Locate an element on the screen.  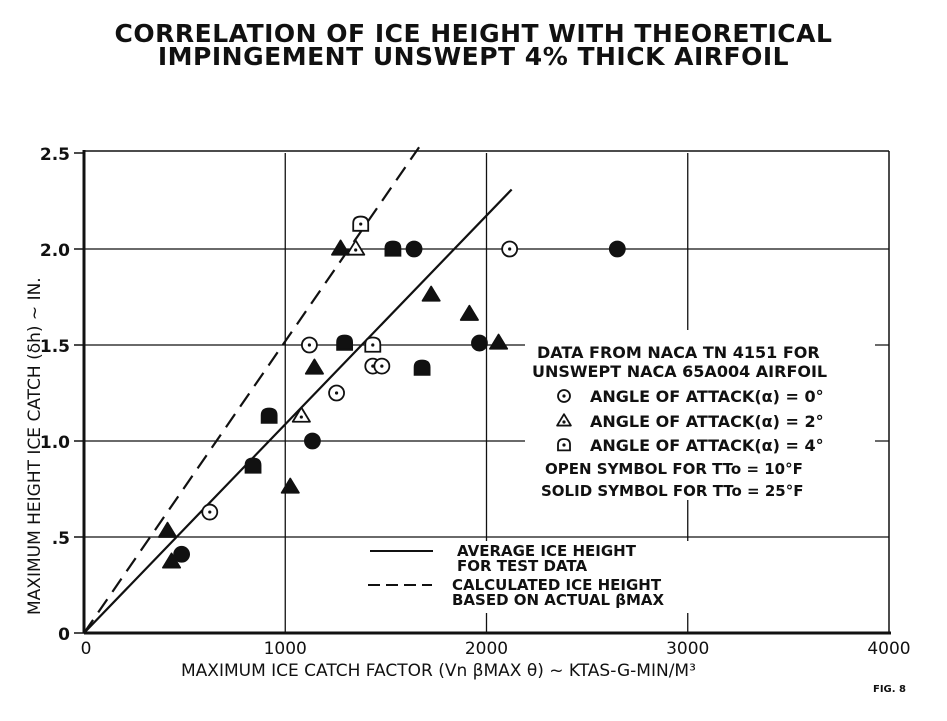
y-tick-label: .5 is located at coordinates (61, 539).